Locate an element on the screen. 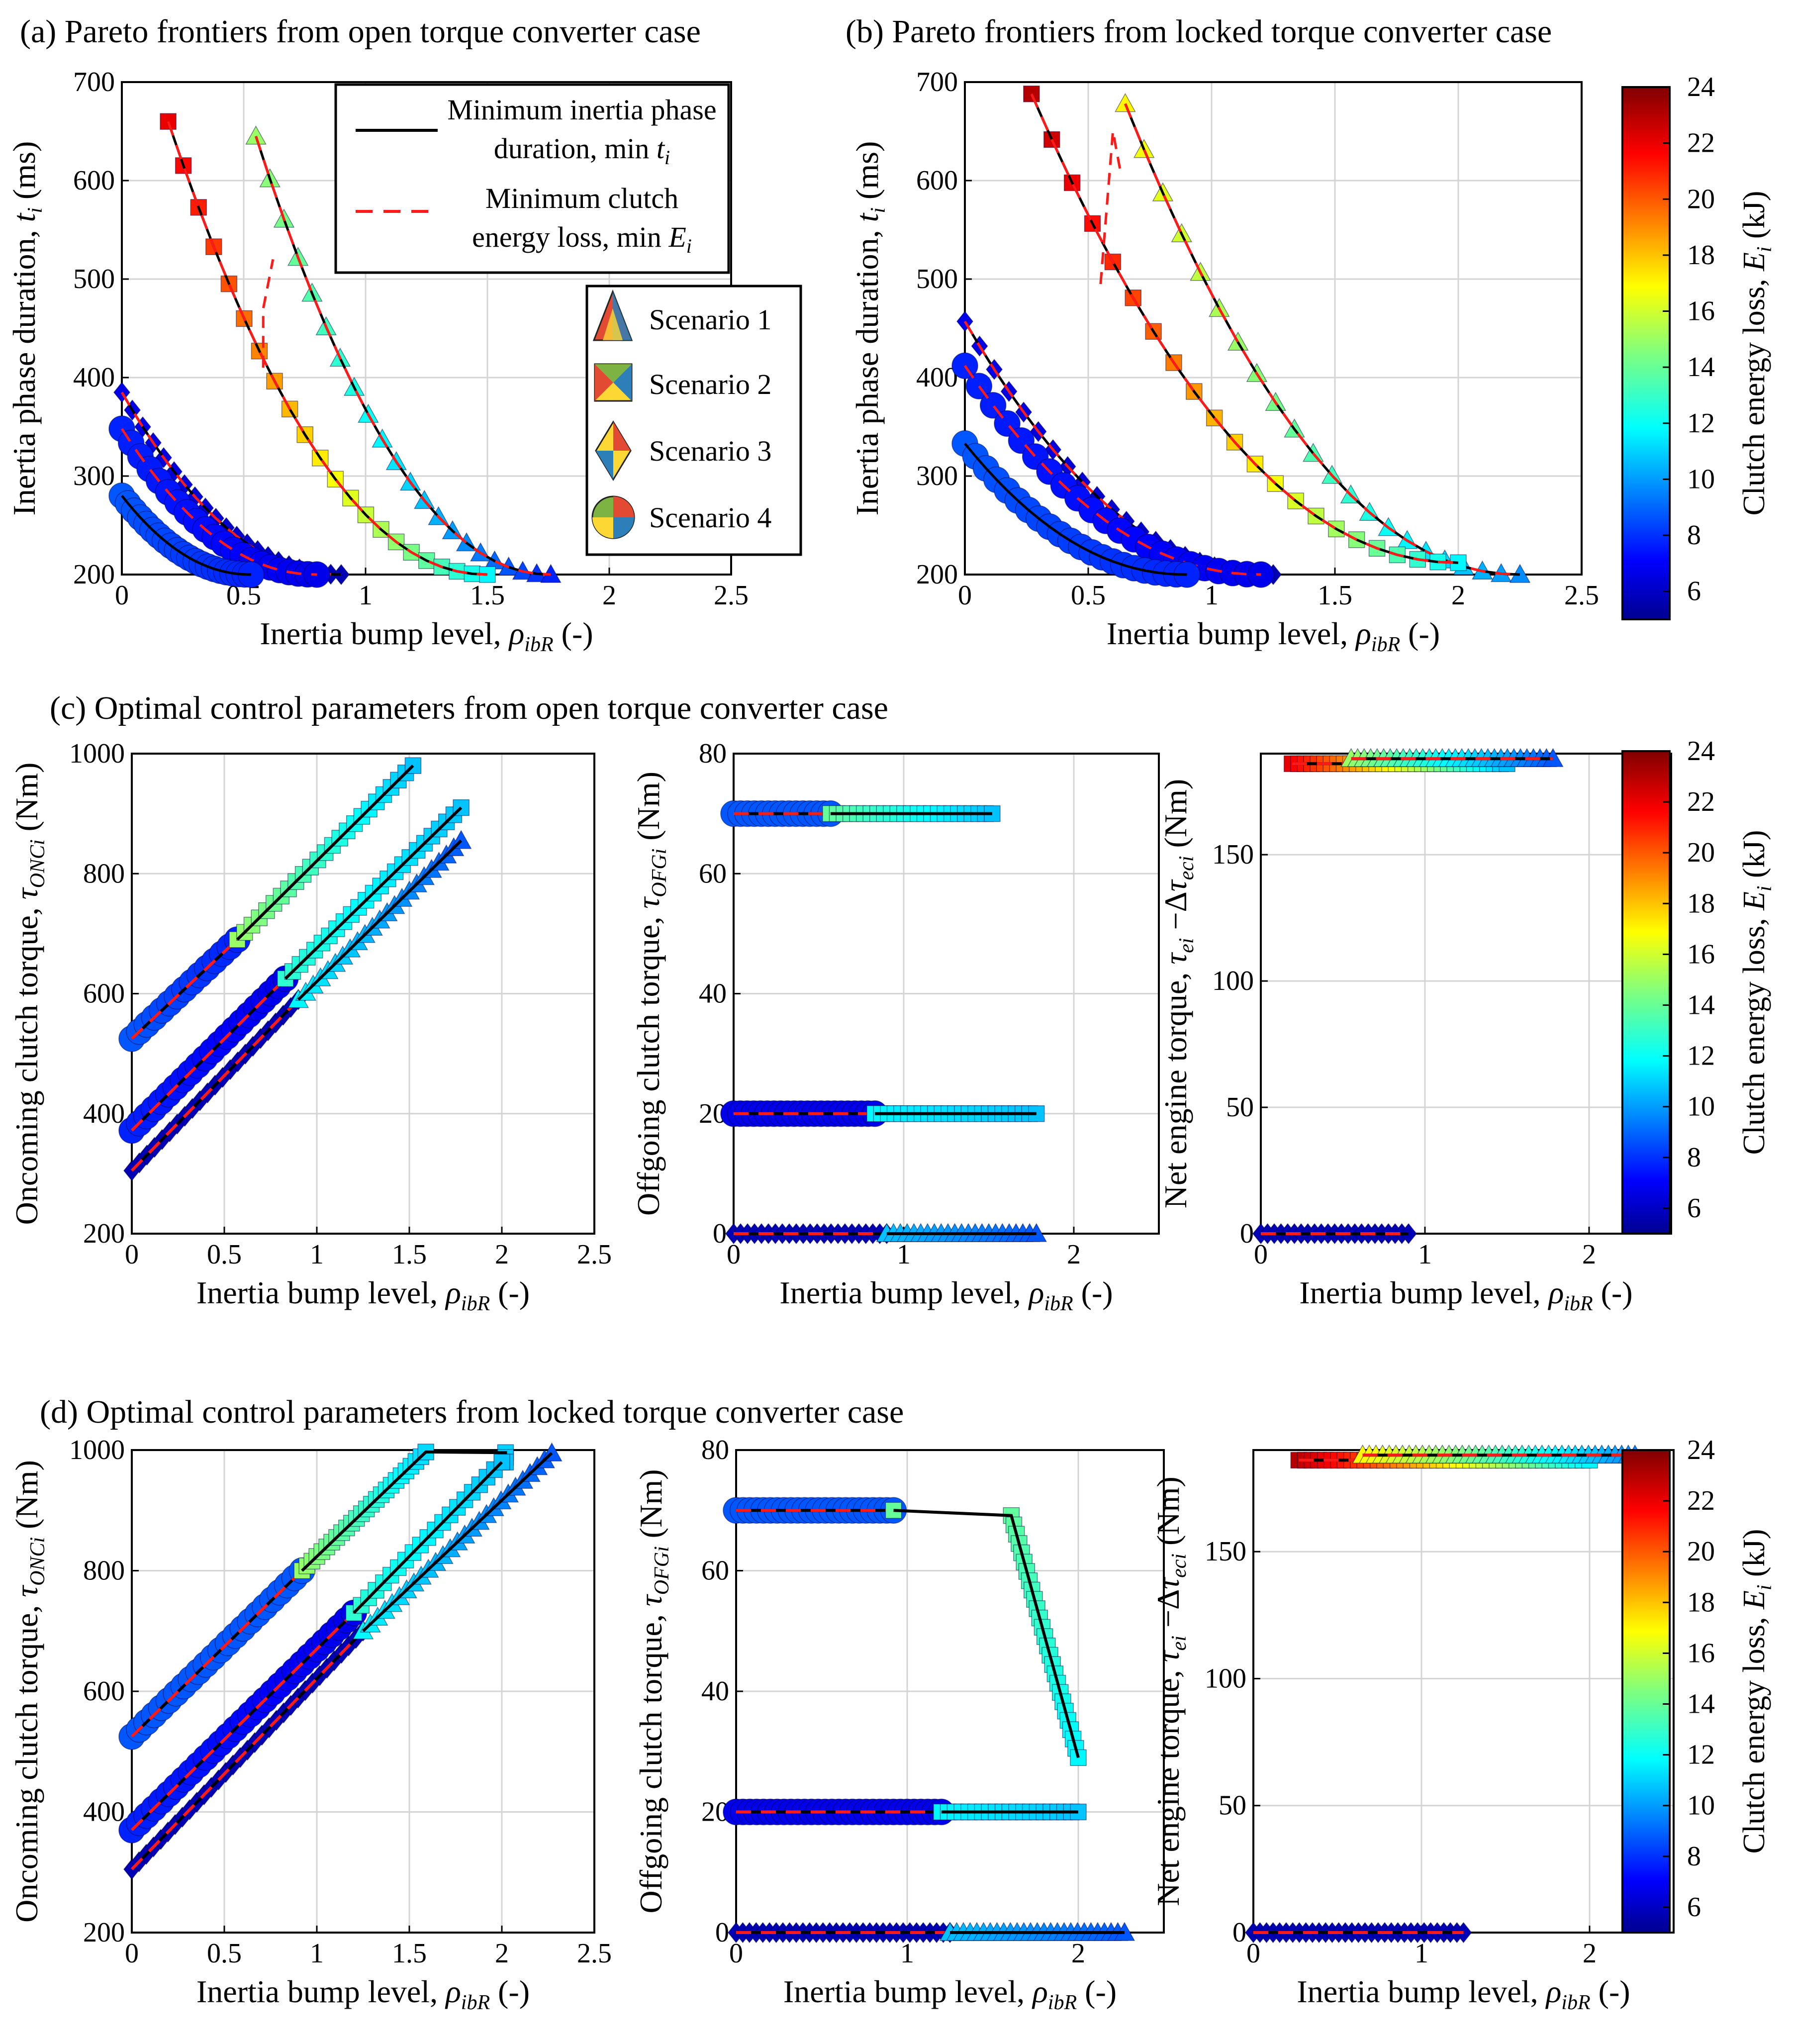 This screenshot has width=1793, height=2044. legend-scenario-1: Scenario 1 is located at coordinates (710, 320).